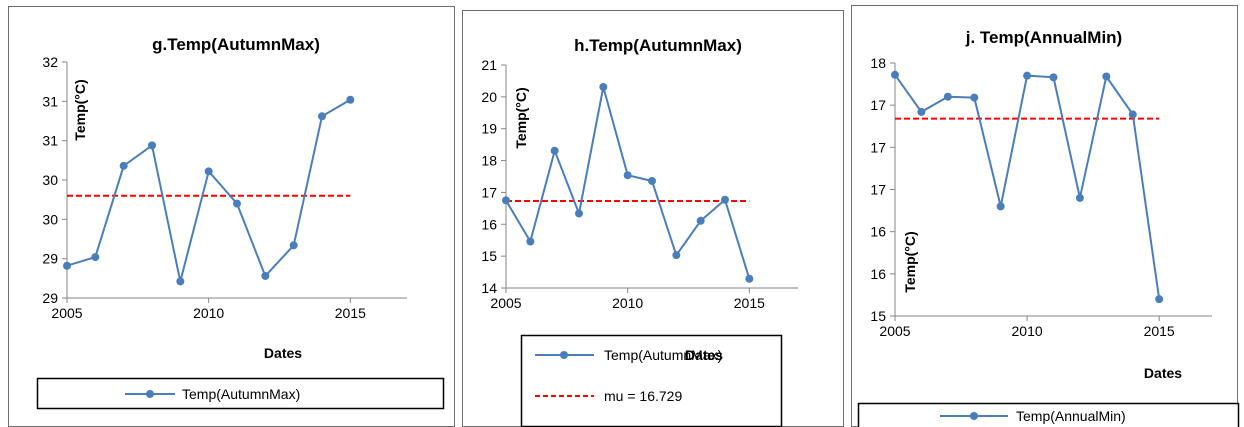 The height and width of the screenshot is (427, 1244). What do you see at coordinates (489, 224) in the screenshot?
I see `chart-h-y-tick-label: 16` at bounding box center [489, 224].